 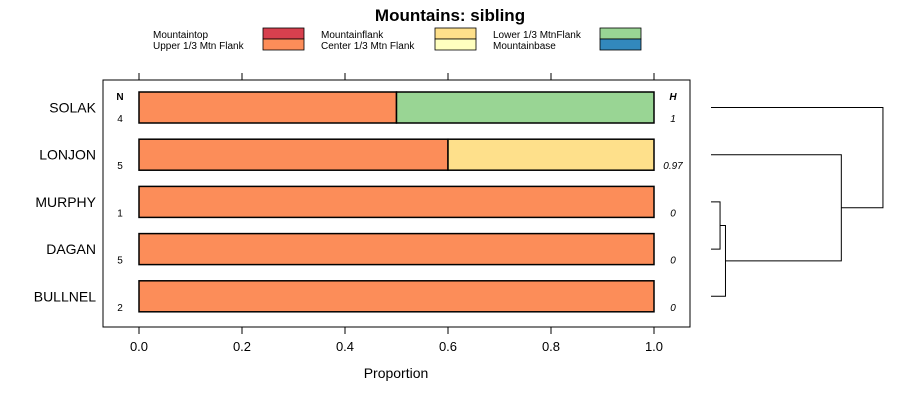 I want to click on x-tick-0-0: 0.0, so click(x=139, y=213).